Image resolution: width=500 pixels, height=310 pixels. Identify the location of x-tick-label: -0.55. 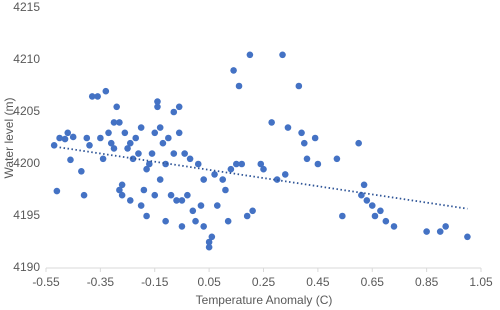
(46, 282).